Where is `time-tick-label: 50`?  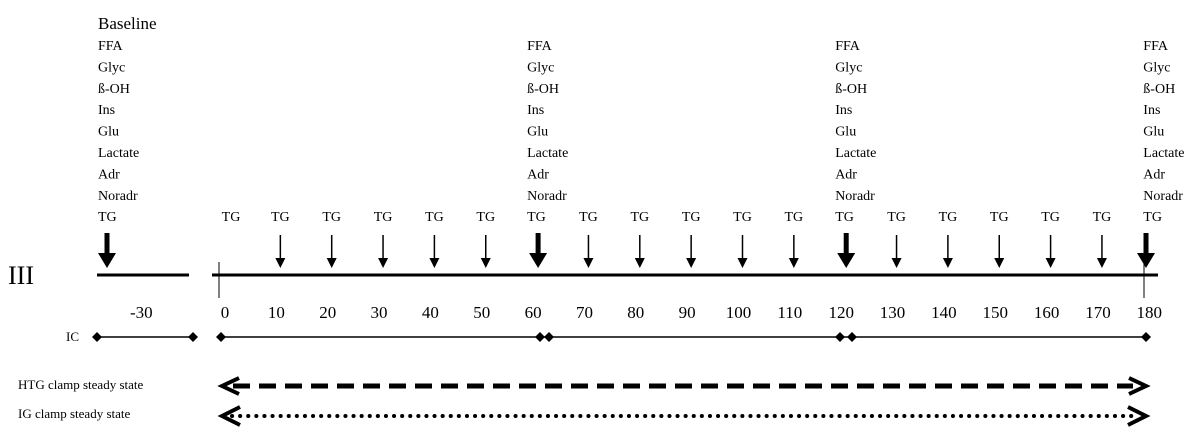 time-tick-label: 50 is located at coordinates (481, 312).